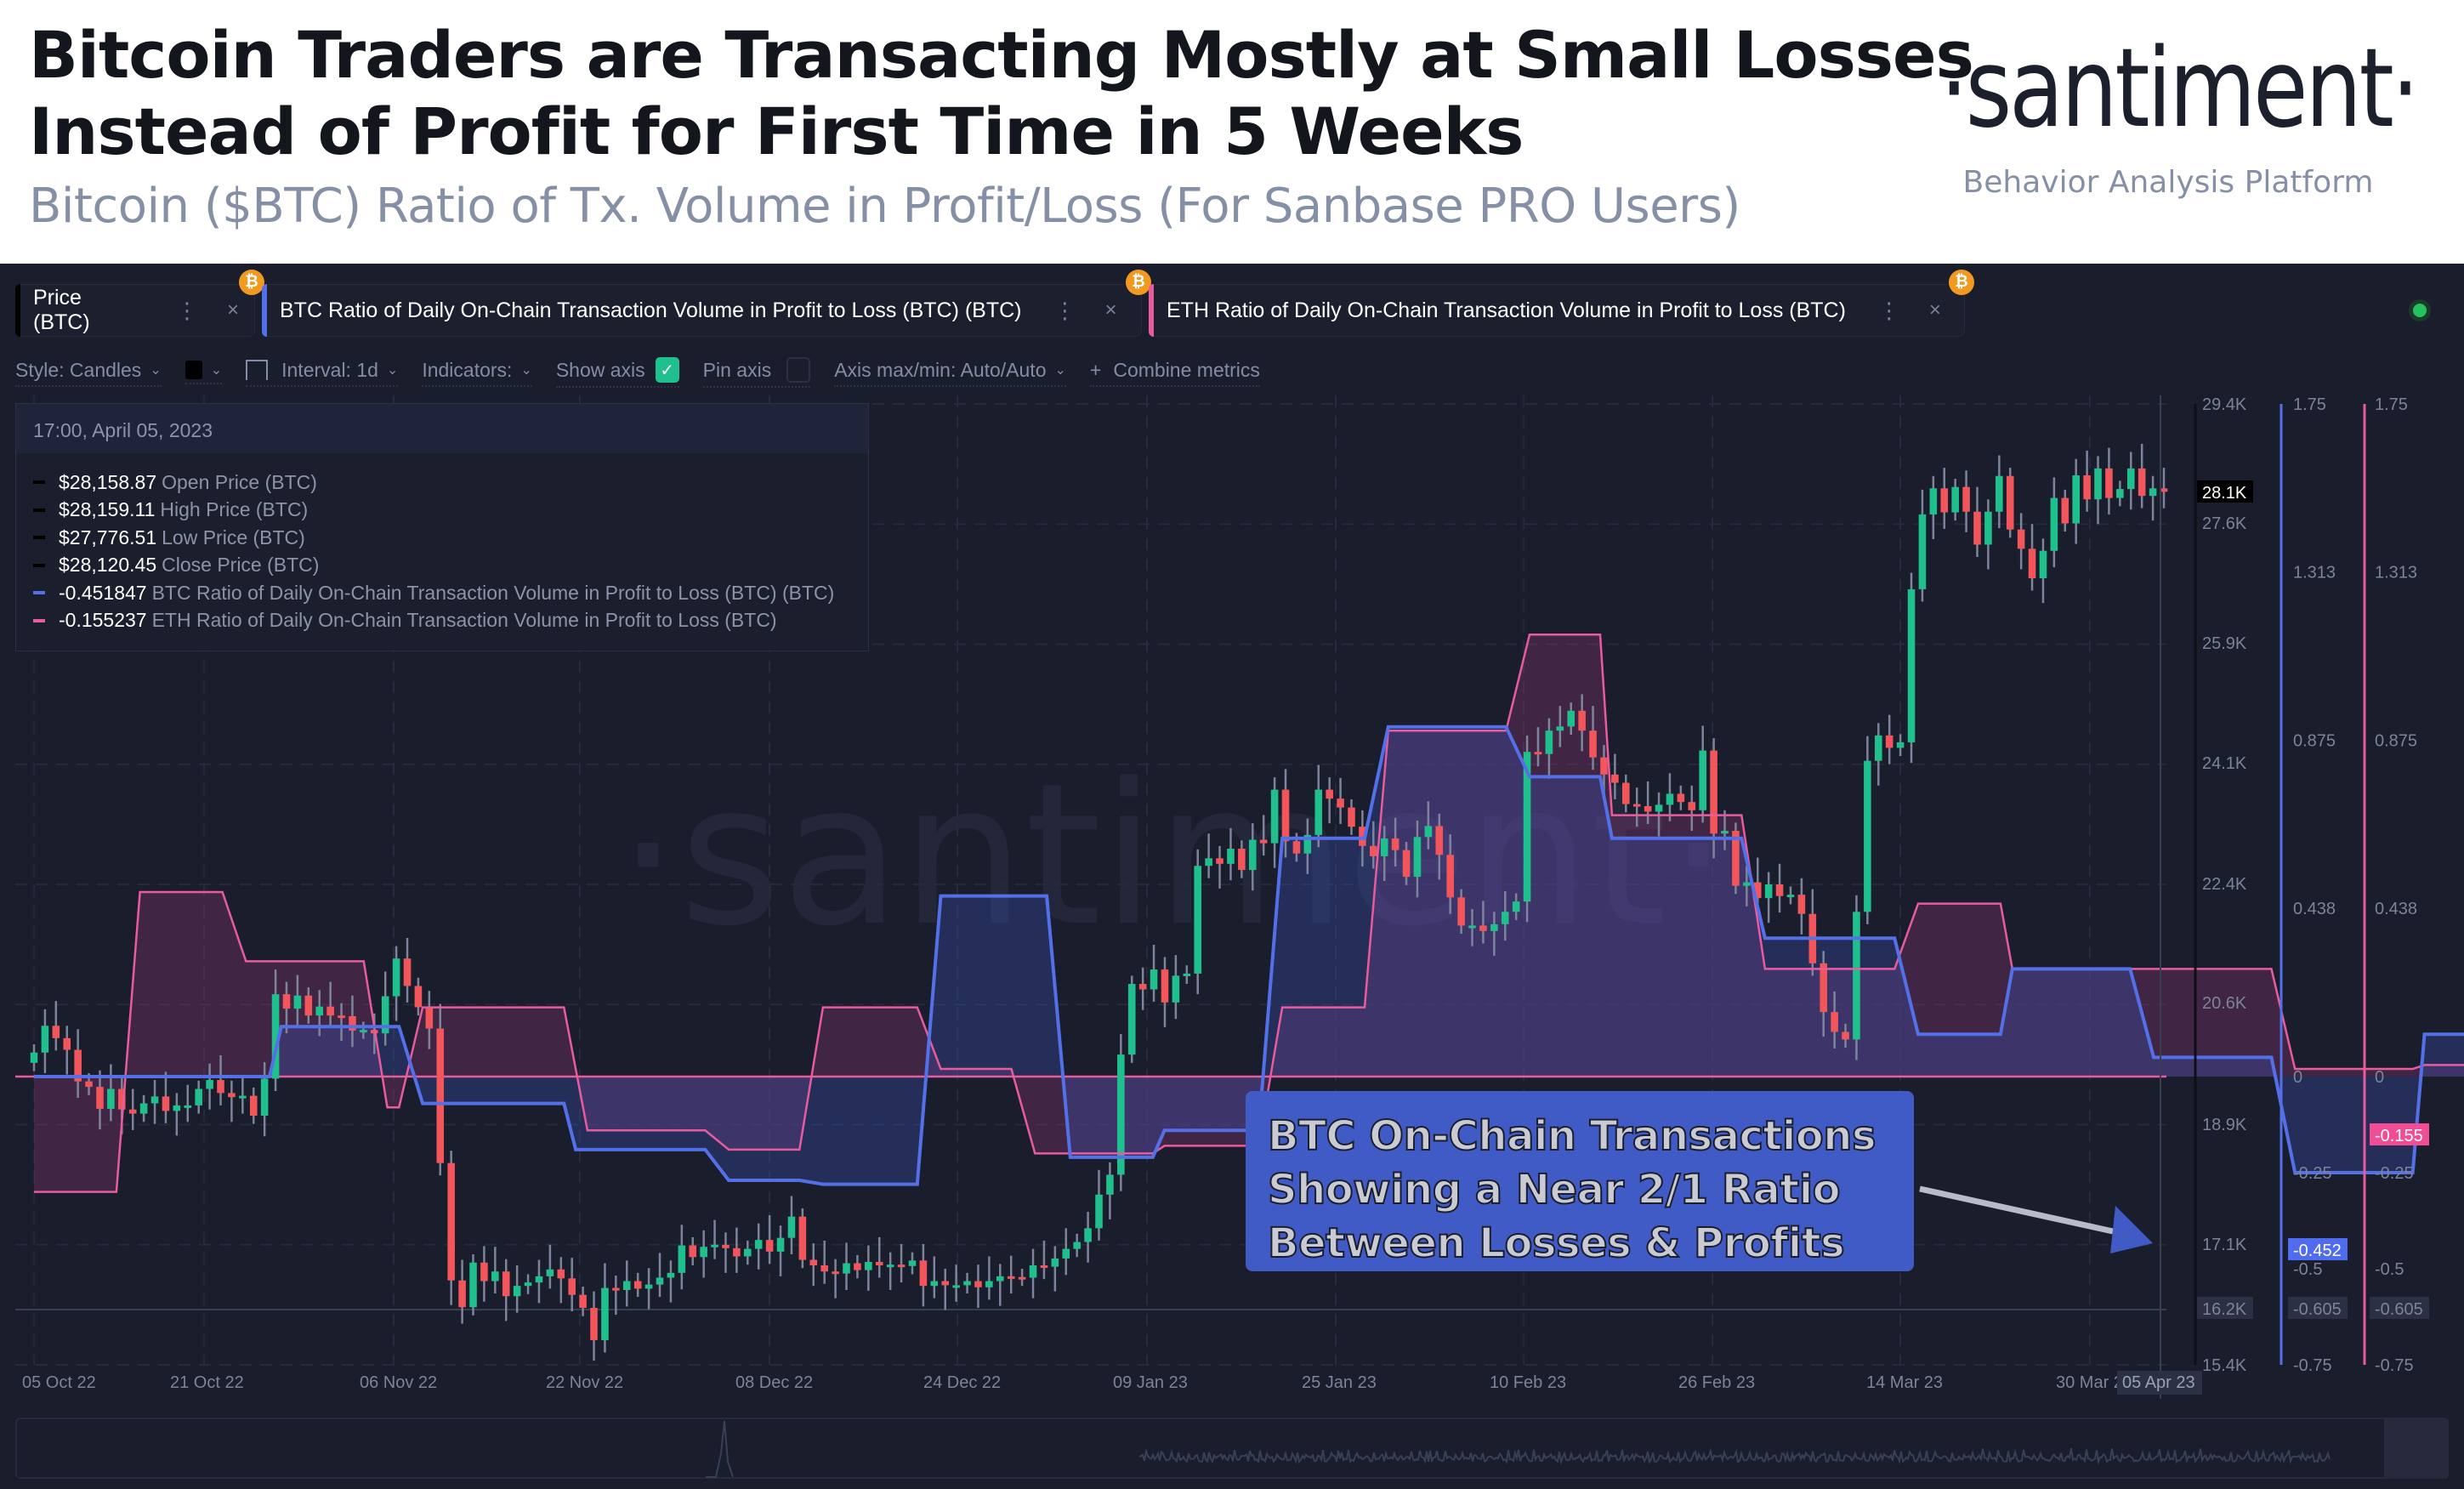  What do you see at coordinates (798, 370) in the screenshot?
I see `checkbox-unchecked-icon` at bounding box center [798, 370].